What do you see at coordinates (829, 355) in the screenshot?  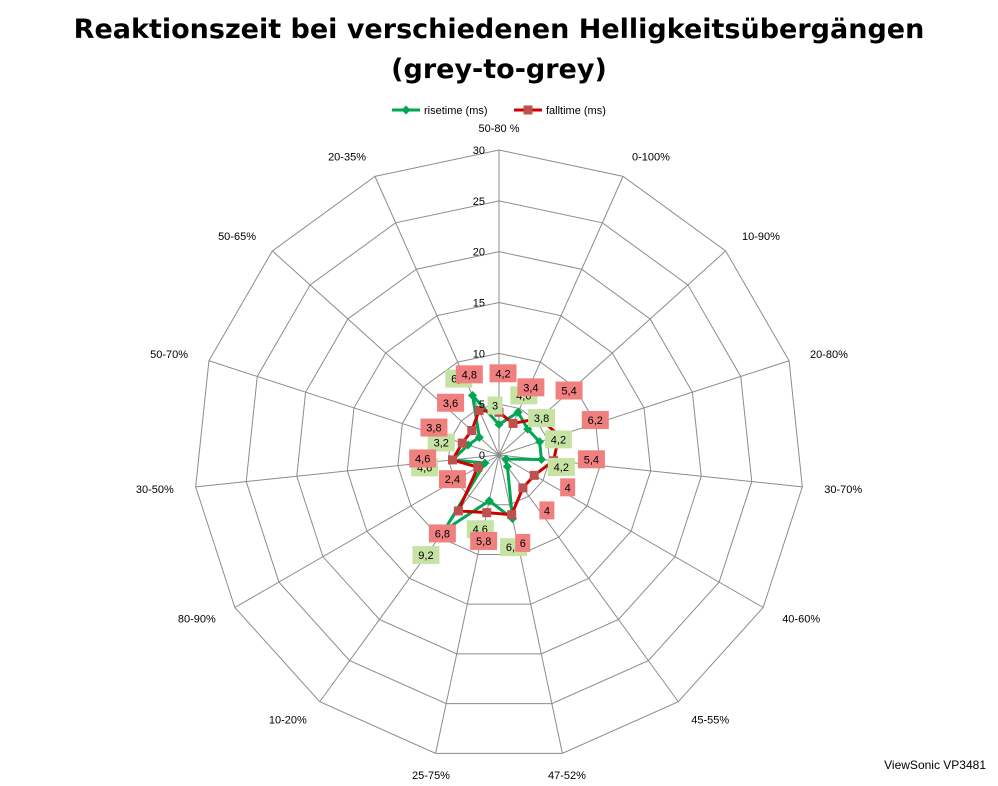 I see `category-label: 20-80%` at bounding box center [829, 355].